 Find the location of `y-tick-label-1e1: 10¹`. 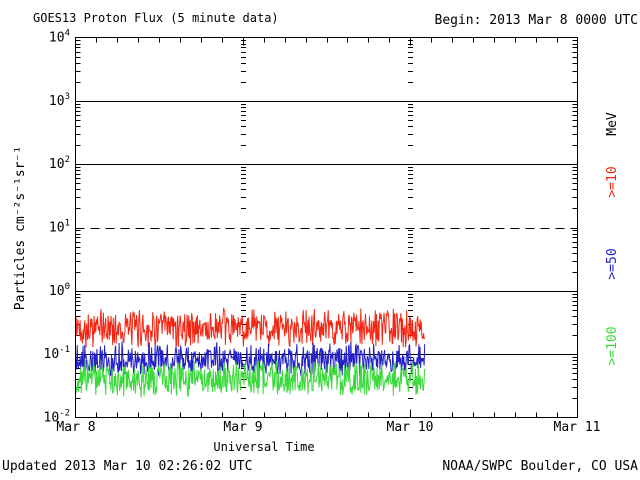

y-tick-label-1e1: 10¹ is located at coordinates (59, 227).